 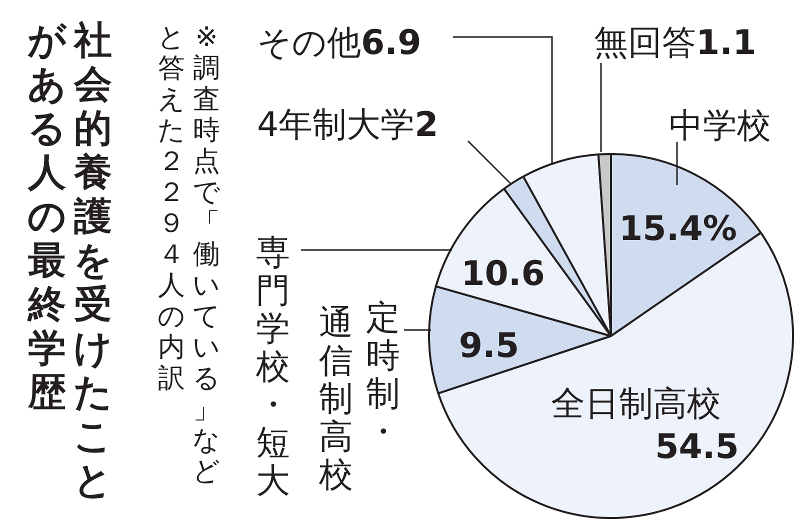 I want to click on text: ※調査時点で「働いている」などと答えた２２９４人の内訳, so click(x=189, y=254).